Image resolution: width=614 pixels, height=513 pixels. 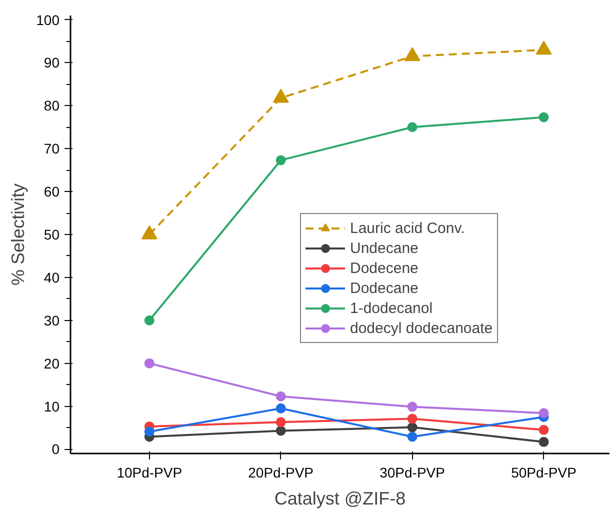 I want to click on y-tick-label: 30, so click(x=52, y=320).